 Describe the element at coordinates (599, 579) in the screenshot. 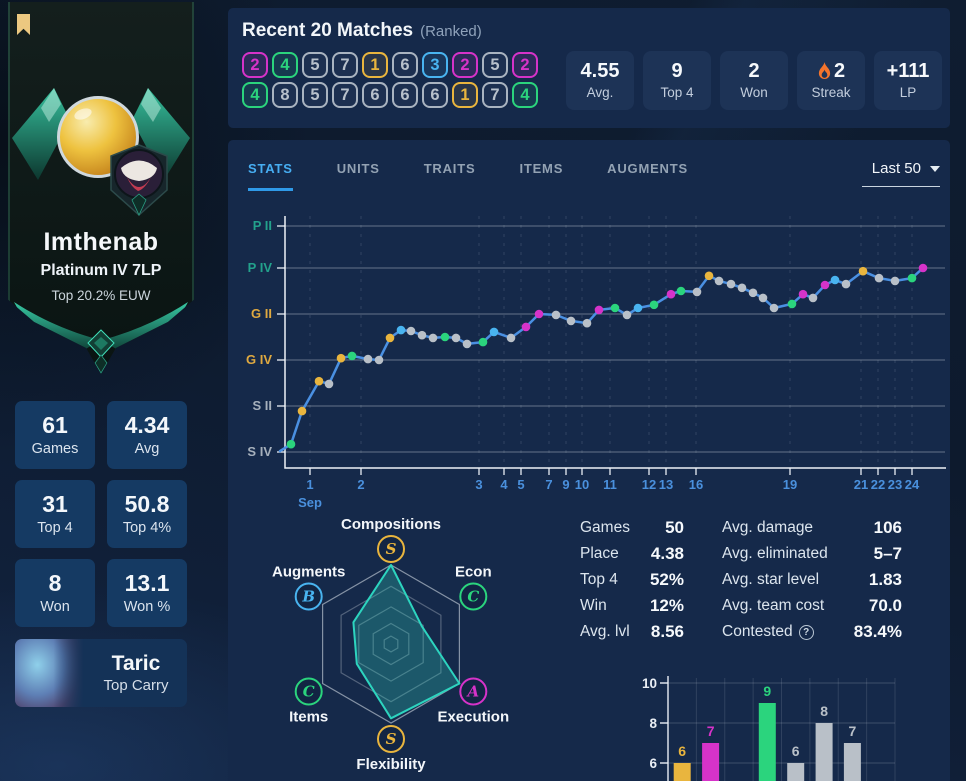

I see `stat-label: Top 4` at that location.